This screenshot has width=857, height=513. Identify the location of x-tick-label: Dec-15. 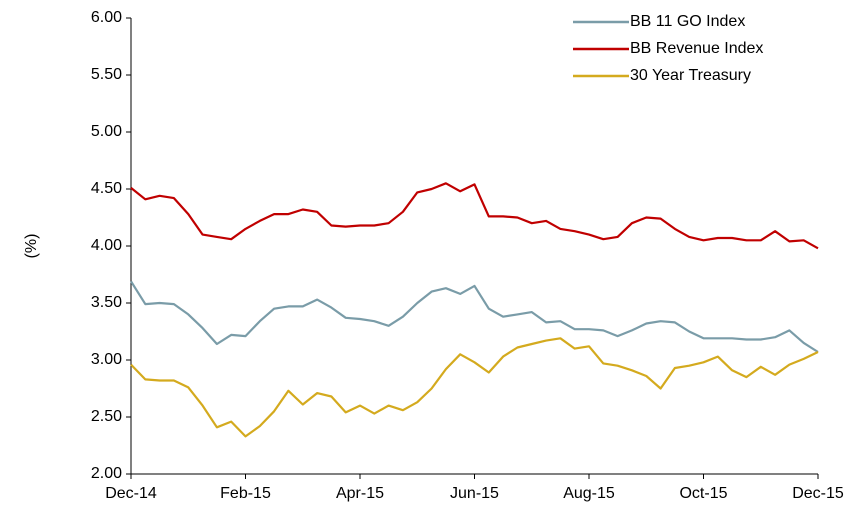
(818, 493).